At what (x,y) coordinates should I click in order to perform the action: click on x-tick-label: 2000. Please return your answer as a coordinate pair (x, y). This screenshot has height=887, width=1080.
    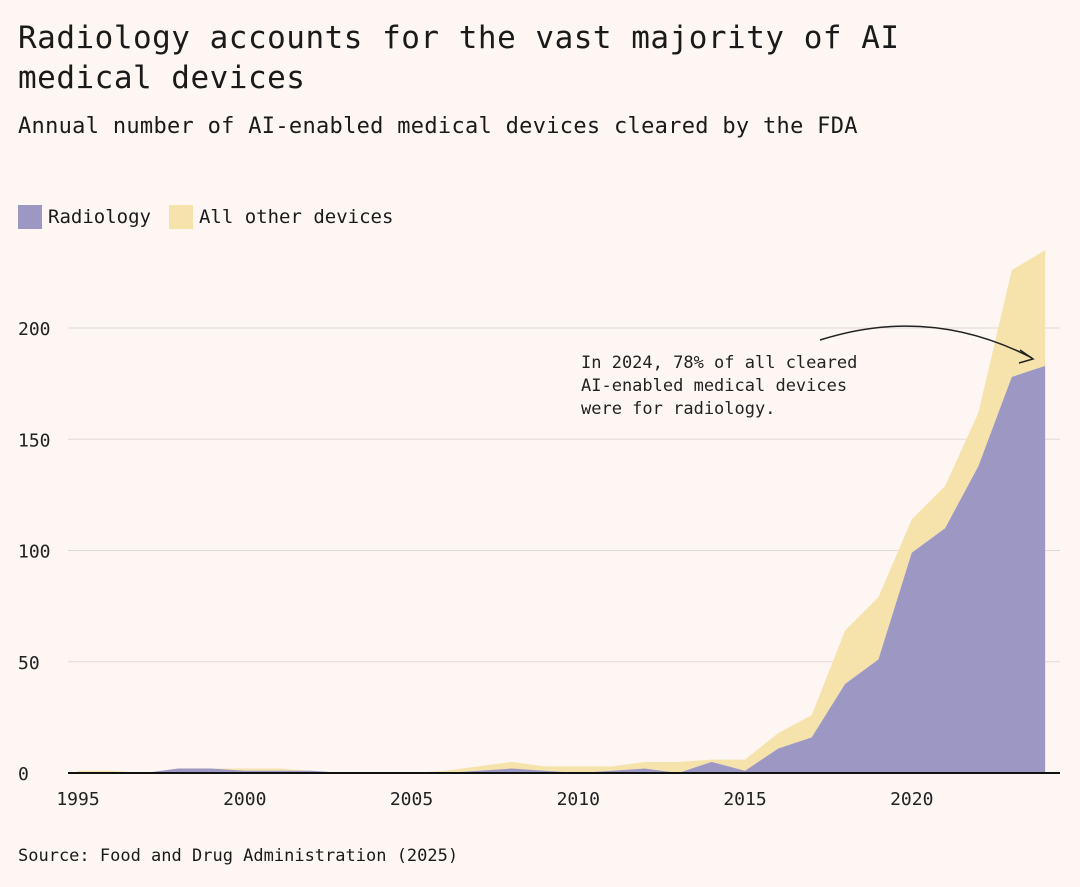
    Looking at the image, I should click on (244, 799).